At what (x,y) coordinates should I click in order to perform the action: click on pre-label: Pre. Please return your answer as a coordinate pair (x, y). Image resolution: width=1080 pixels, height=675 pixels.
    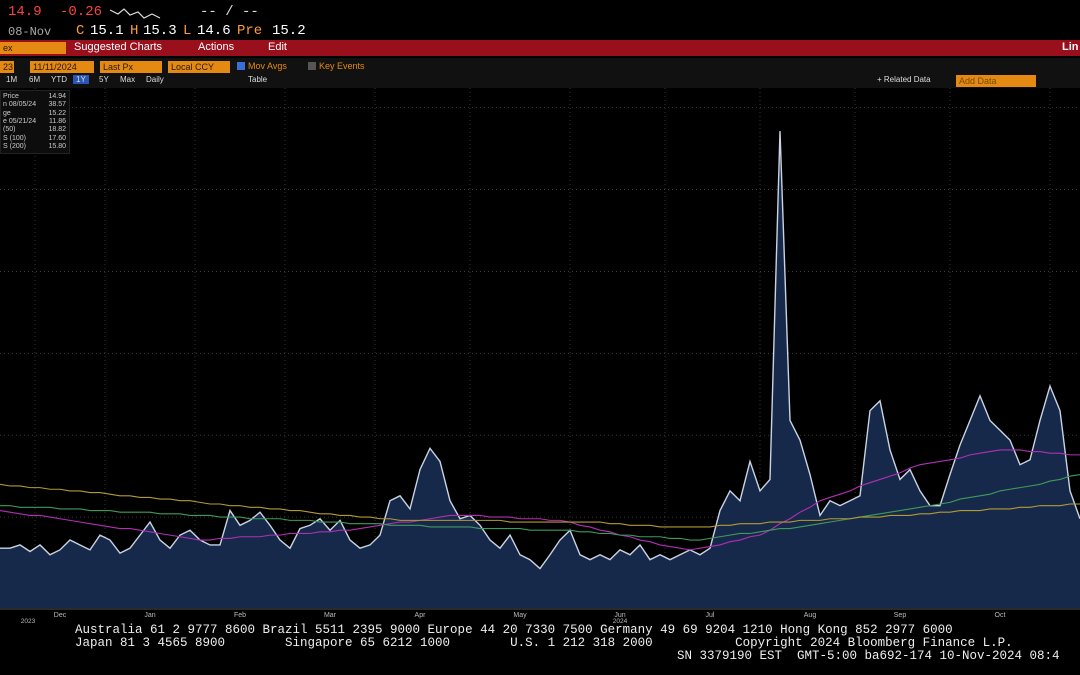
    Looking at the image, I should click on (250, 31).